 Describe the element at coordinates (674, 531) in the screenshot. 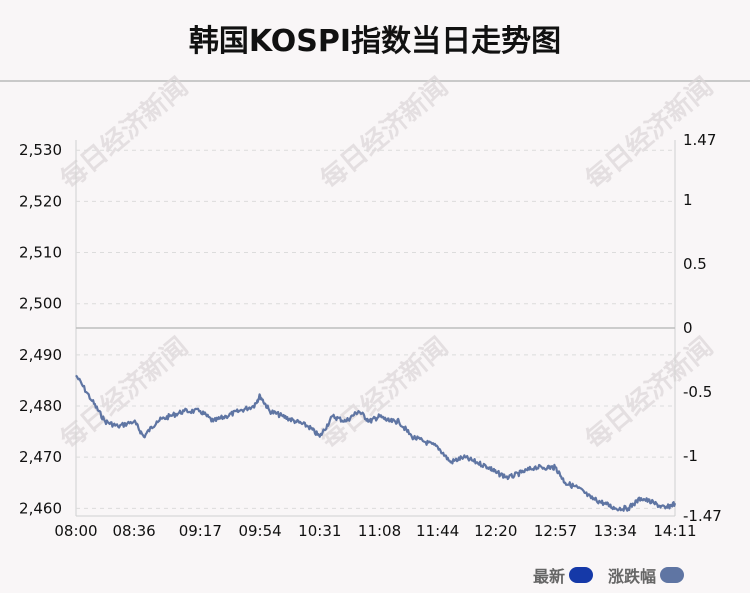

I see `x-tick-label: 14:11` at that location.